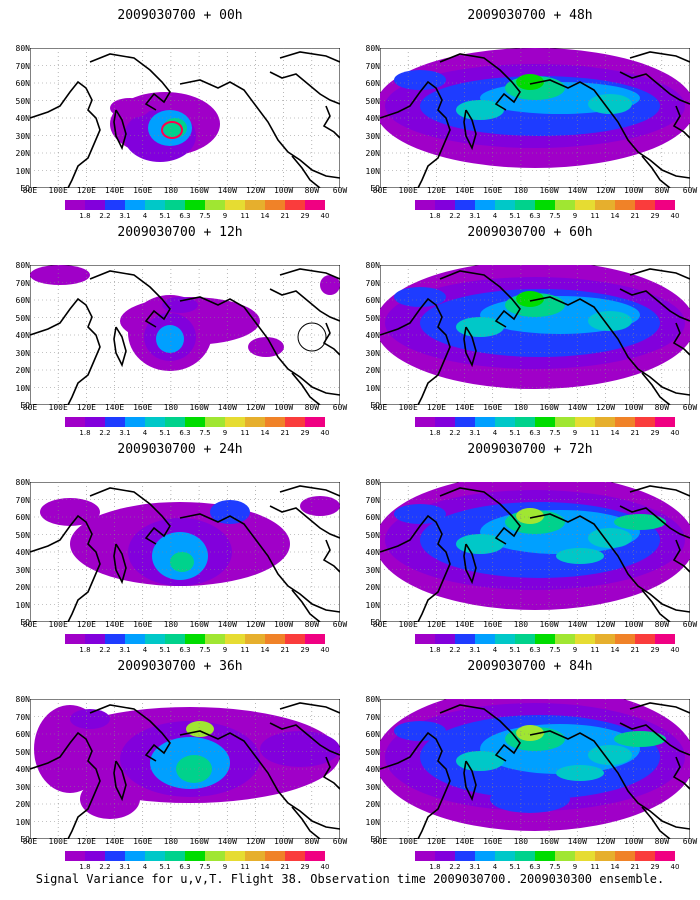 The width and height of the screenshot is (700, 900). What do you see at coordinates (605, 190) in the screenshot?
I see `longitude-label: 120W` at bounding box center [605, 190].